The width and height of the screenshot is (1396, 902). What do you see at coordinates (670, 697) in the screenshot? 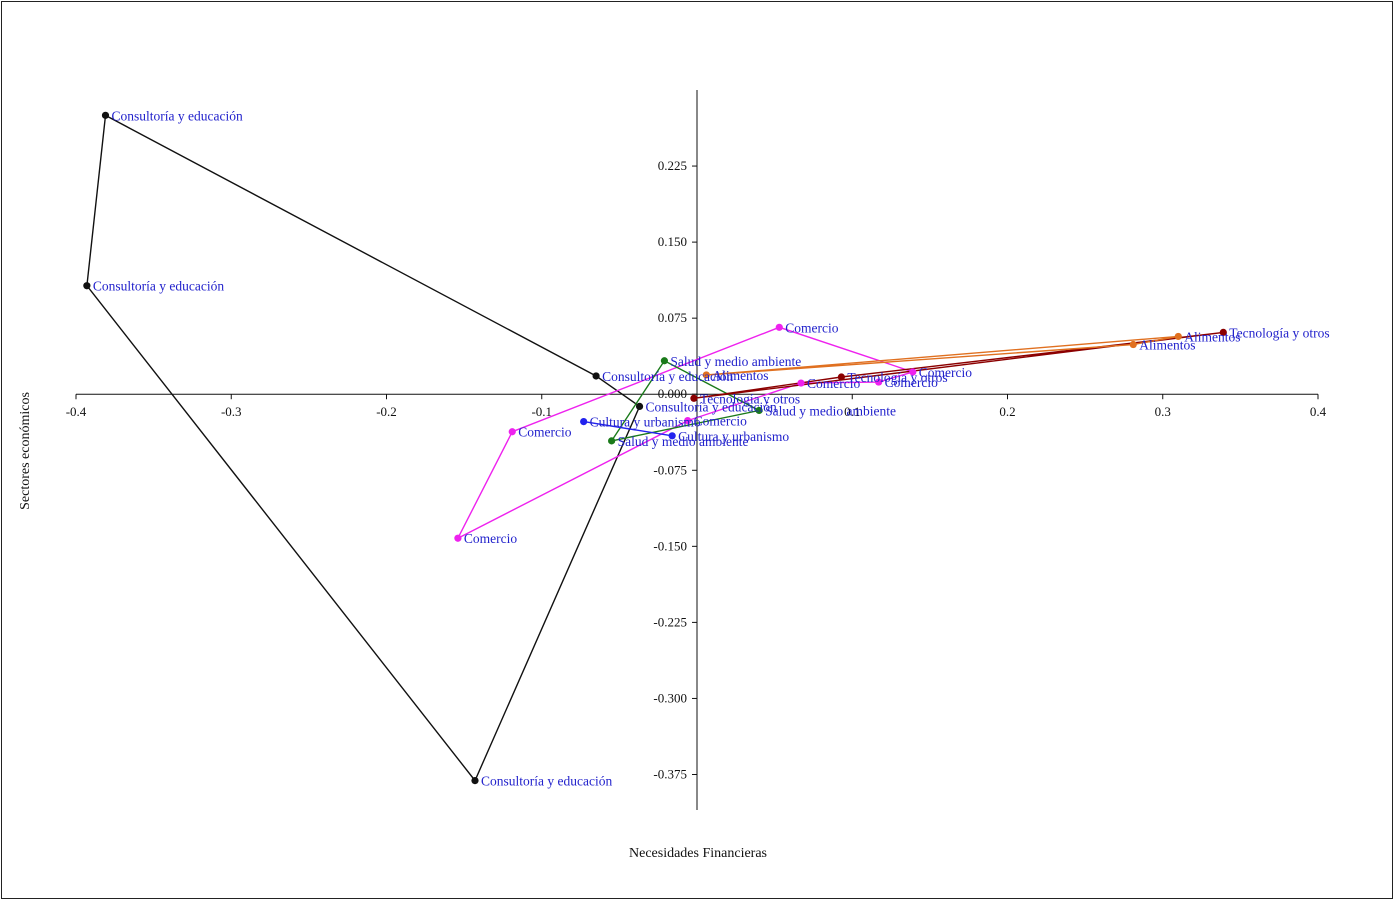
I see `y-tick-label: -0.300` at bounding box center [670, 697].